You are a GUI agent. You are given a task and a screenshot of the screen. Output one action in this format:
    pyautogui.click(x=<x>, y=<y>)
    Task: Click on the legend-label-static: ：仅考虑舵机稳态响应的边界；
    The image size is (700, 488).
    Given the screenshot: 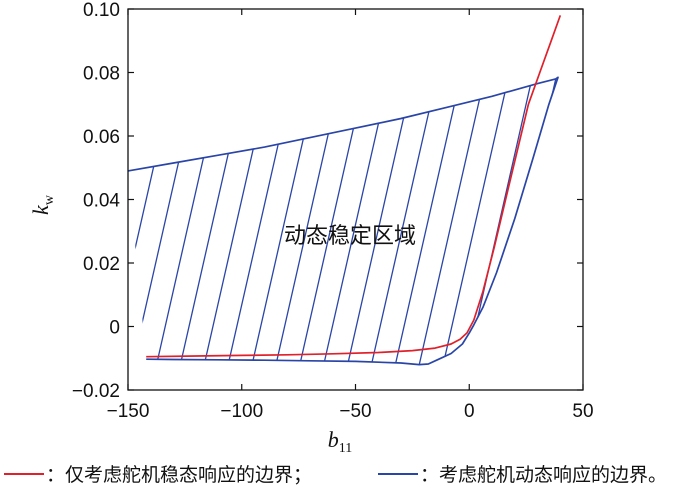 What is the action you would take?
    pyautogui.click(x=179, y=475)
    